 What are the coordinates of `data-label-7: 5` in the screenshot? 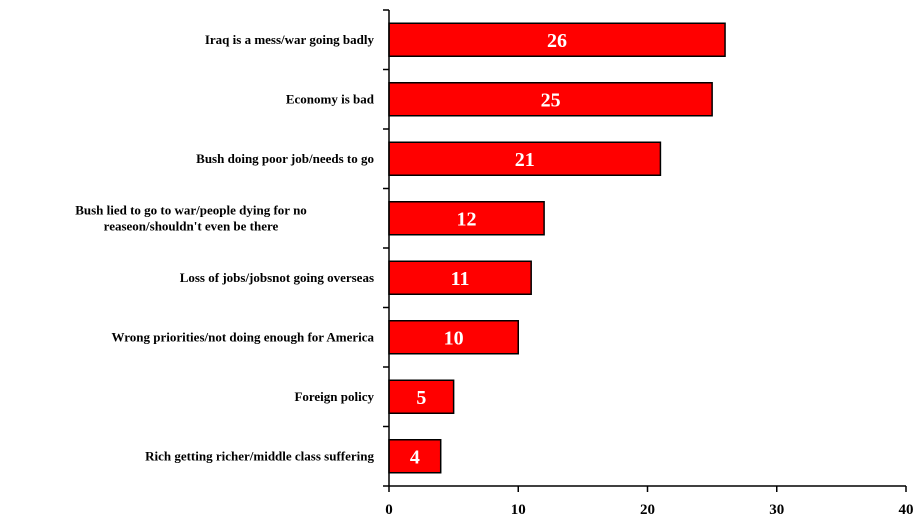 It's located at (421, 398).